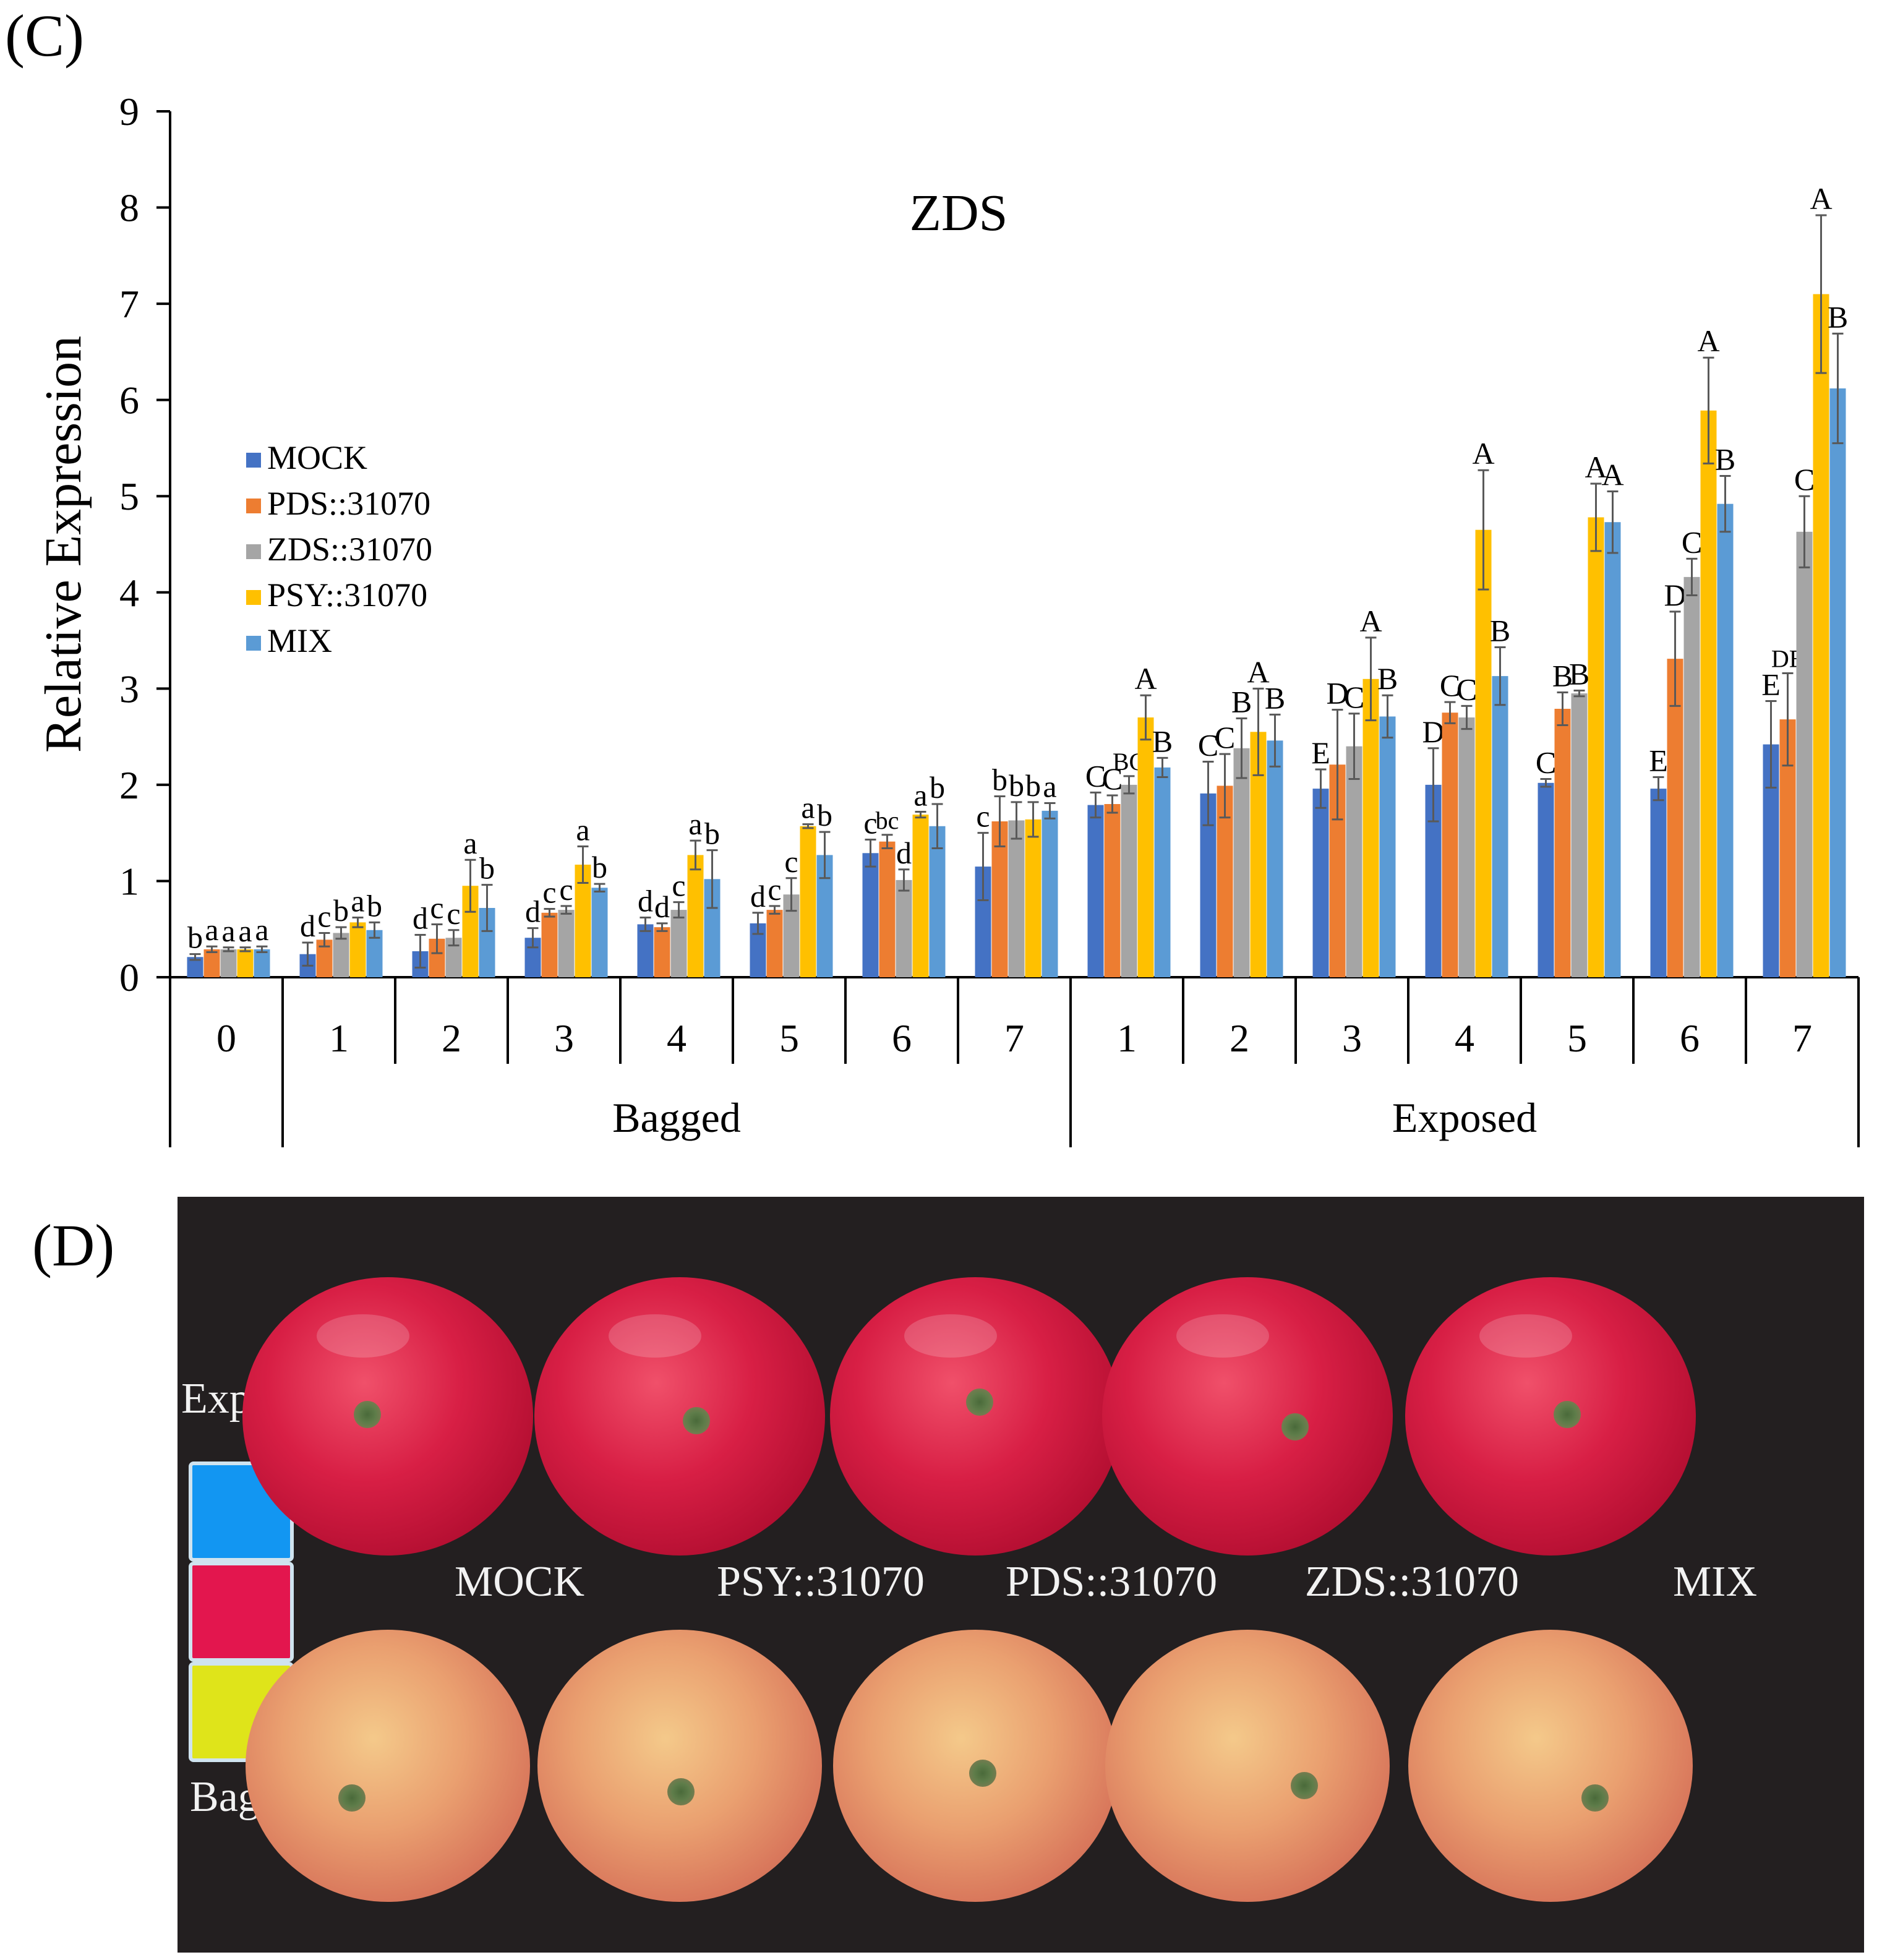 The width and height of the screenshot is (1882, 1960). What do you see at coordinates (195, 937) in the screenshot?
I see `significance-letter-mock: b` at bounding box center [195, 937].